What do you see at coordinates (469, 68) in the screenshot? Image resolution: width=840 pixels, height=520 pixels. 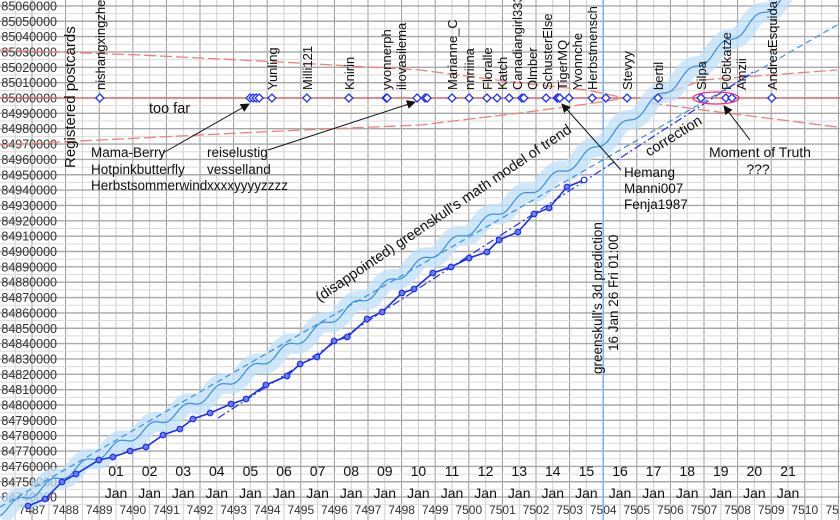 I see `marker-name-label: nnriiina` at bounding box center [469, 68].